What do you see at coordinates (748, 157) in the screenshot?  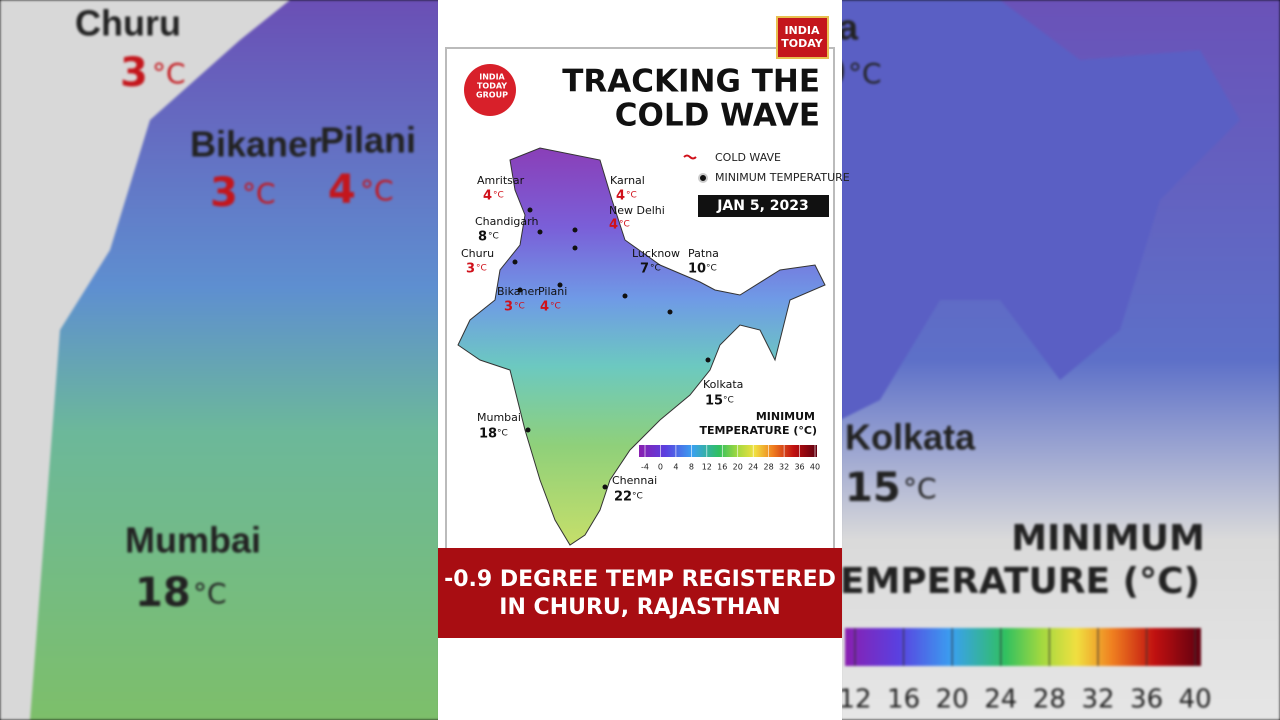 I see `legend-item: COLD WAVE` at bounding box center [748, 157].